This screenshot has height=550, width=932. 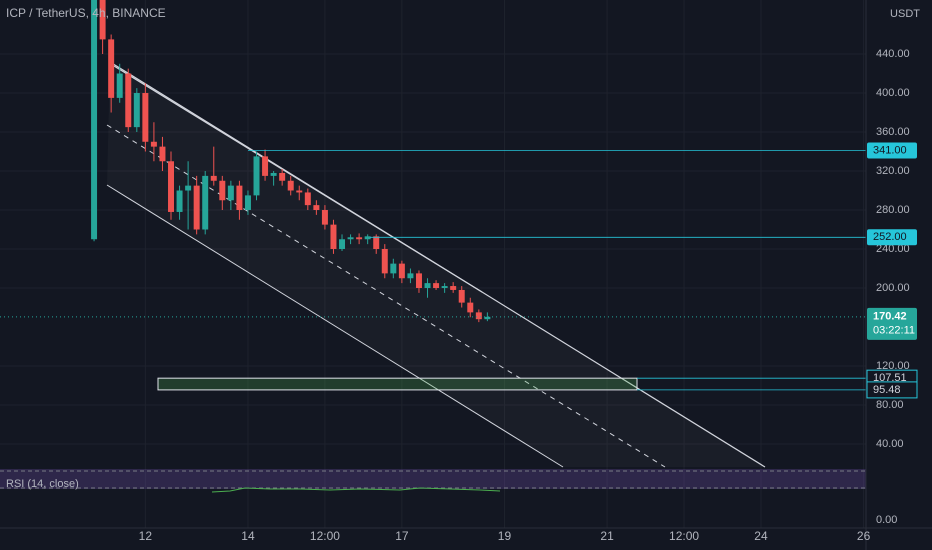 I want to click on y-tick-label: 120.00, so click(x=893, y=366).